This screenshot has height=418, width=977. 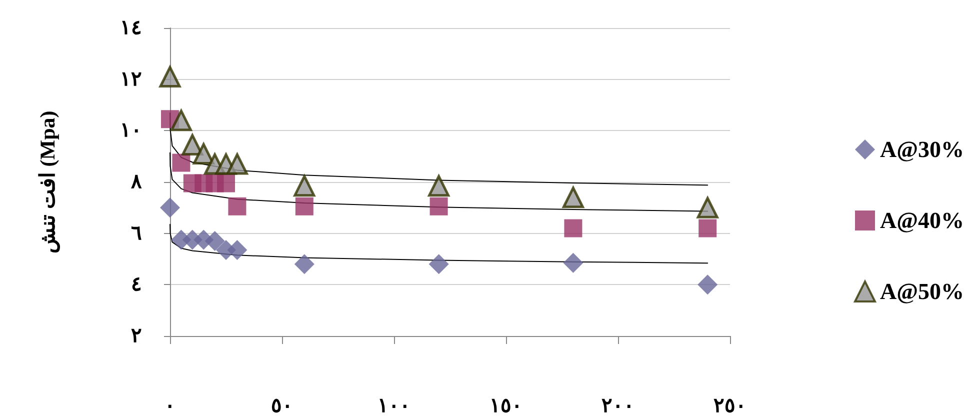 I want to click on y-tick-label: ١٠, so click(x=131, y=131).